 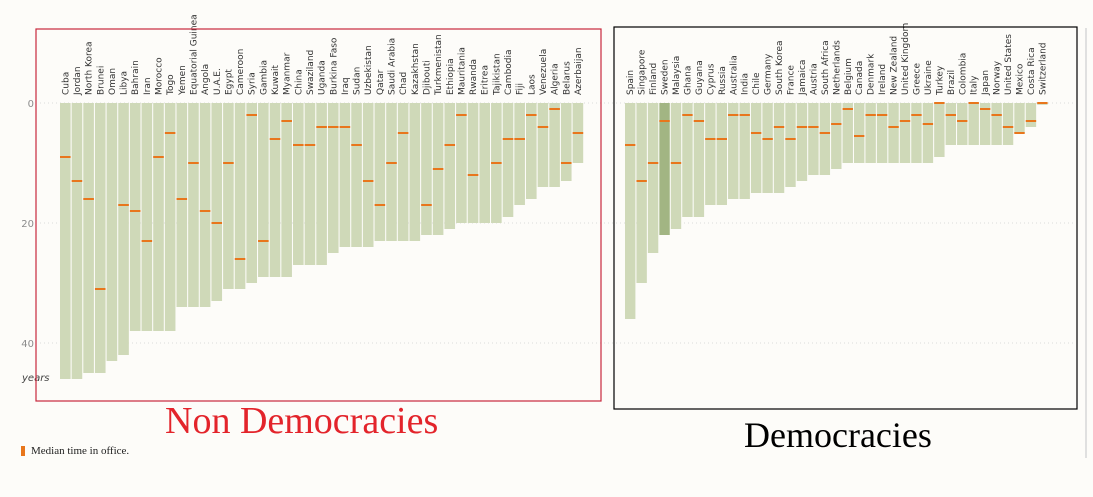 What do you see at coordinates (860, 78) in the screenshot?
I see `category-label: Canada` at bounding box center [860, 78].